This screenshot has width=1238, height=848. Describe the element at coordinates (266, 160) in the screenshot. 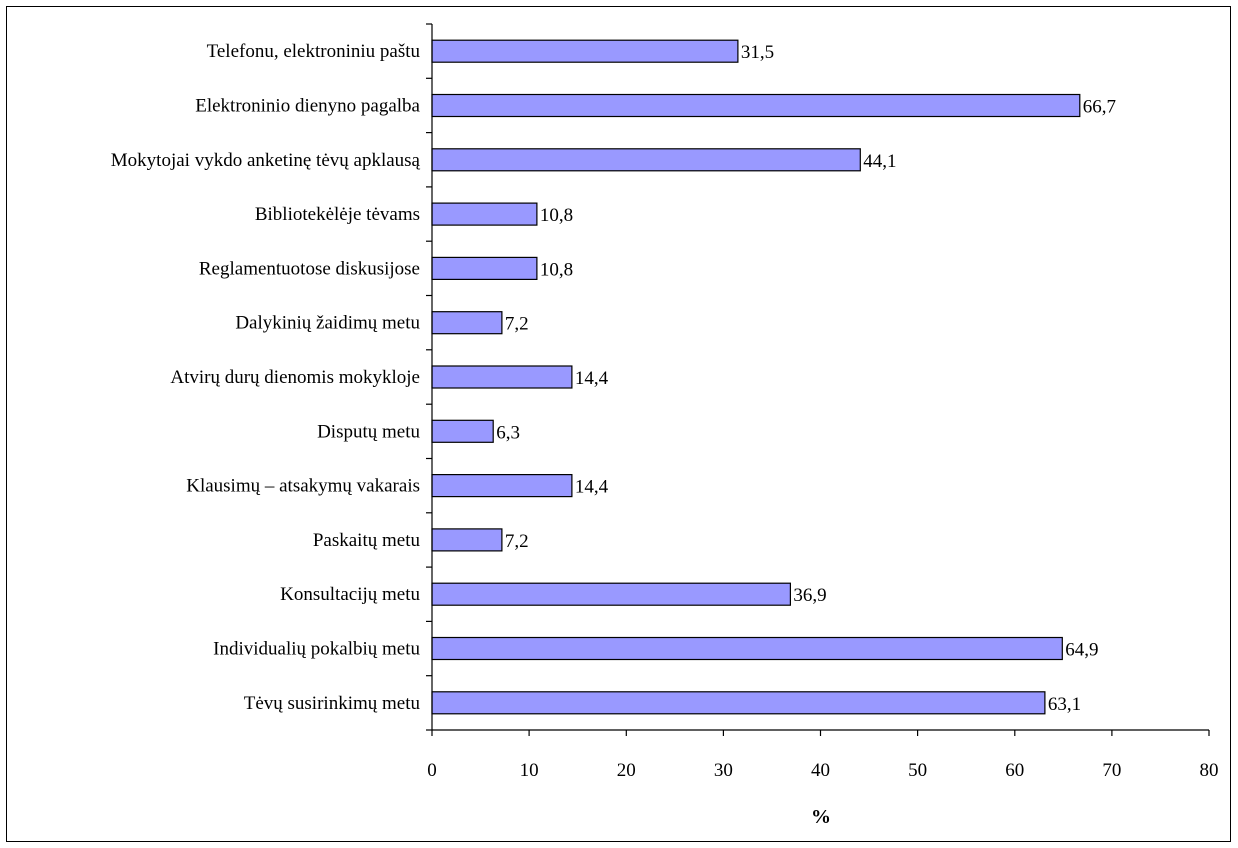

I see `category-label: Mokytojai vykdo anketinę tėvų apklausą` at that location.